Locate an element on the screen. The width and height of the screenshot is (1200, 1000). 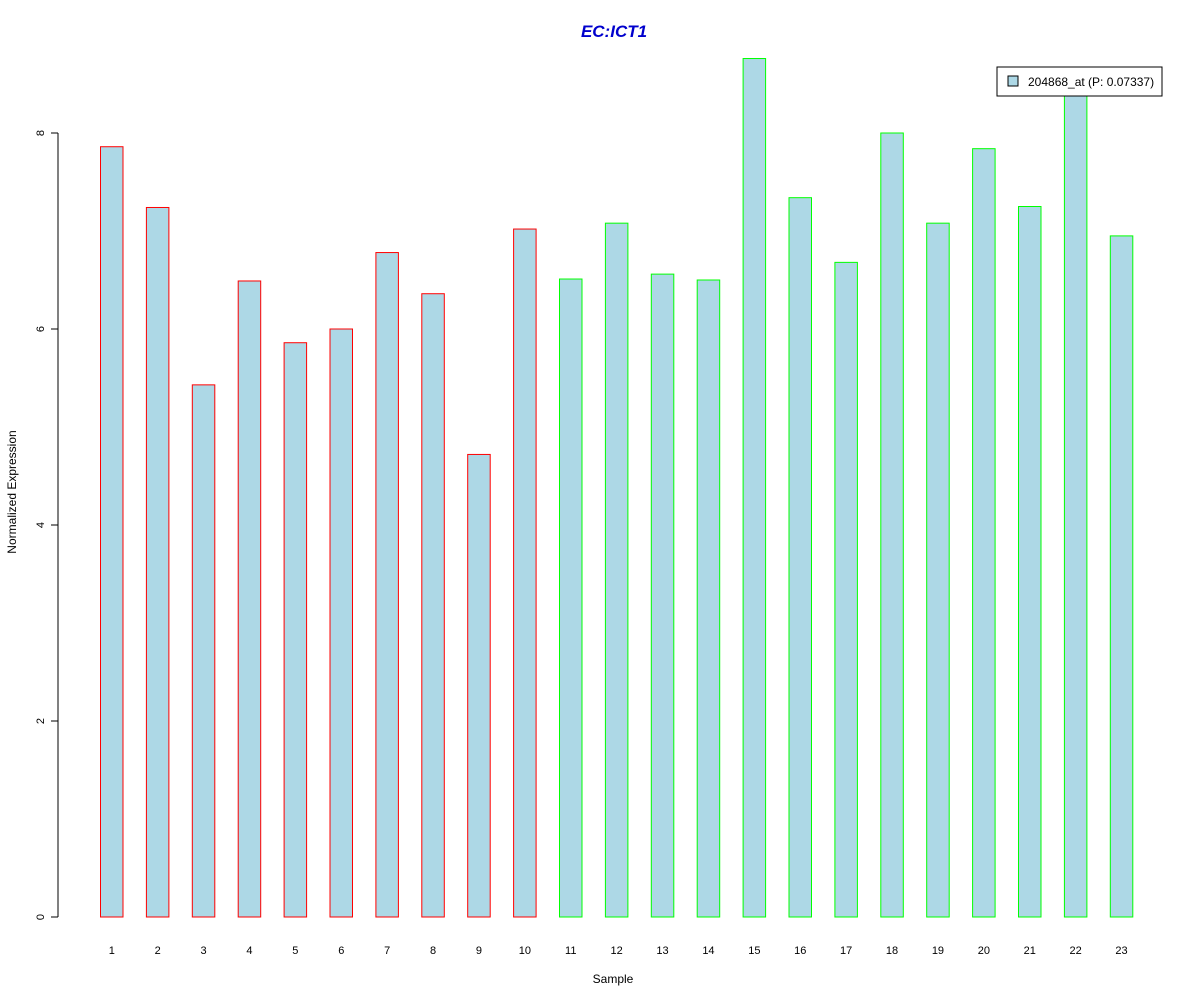
x-tick-label: 17 is located at coordinates (846, 951).